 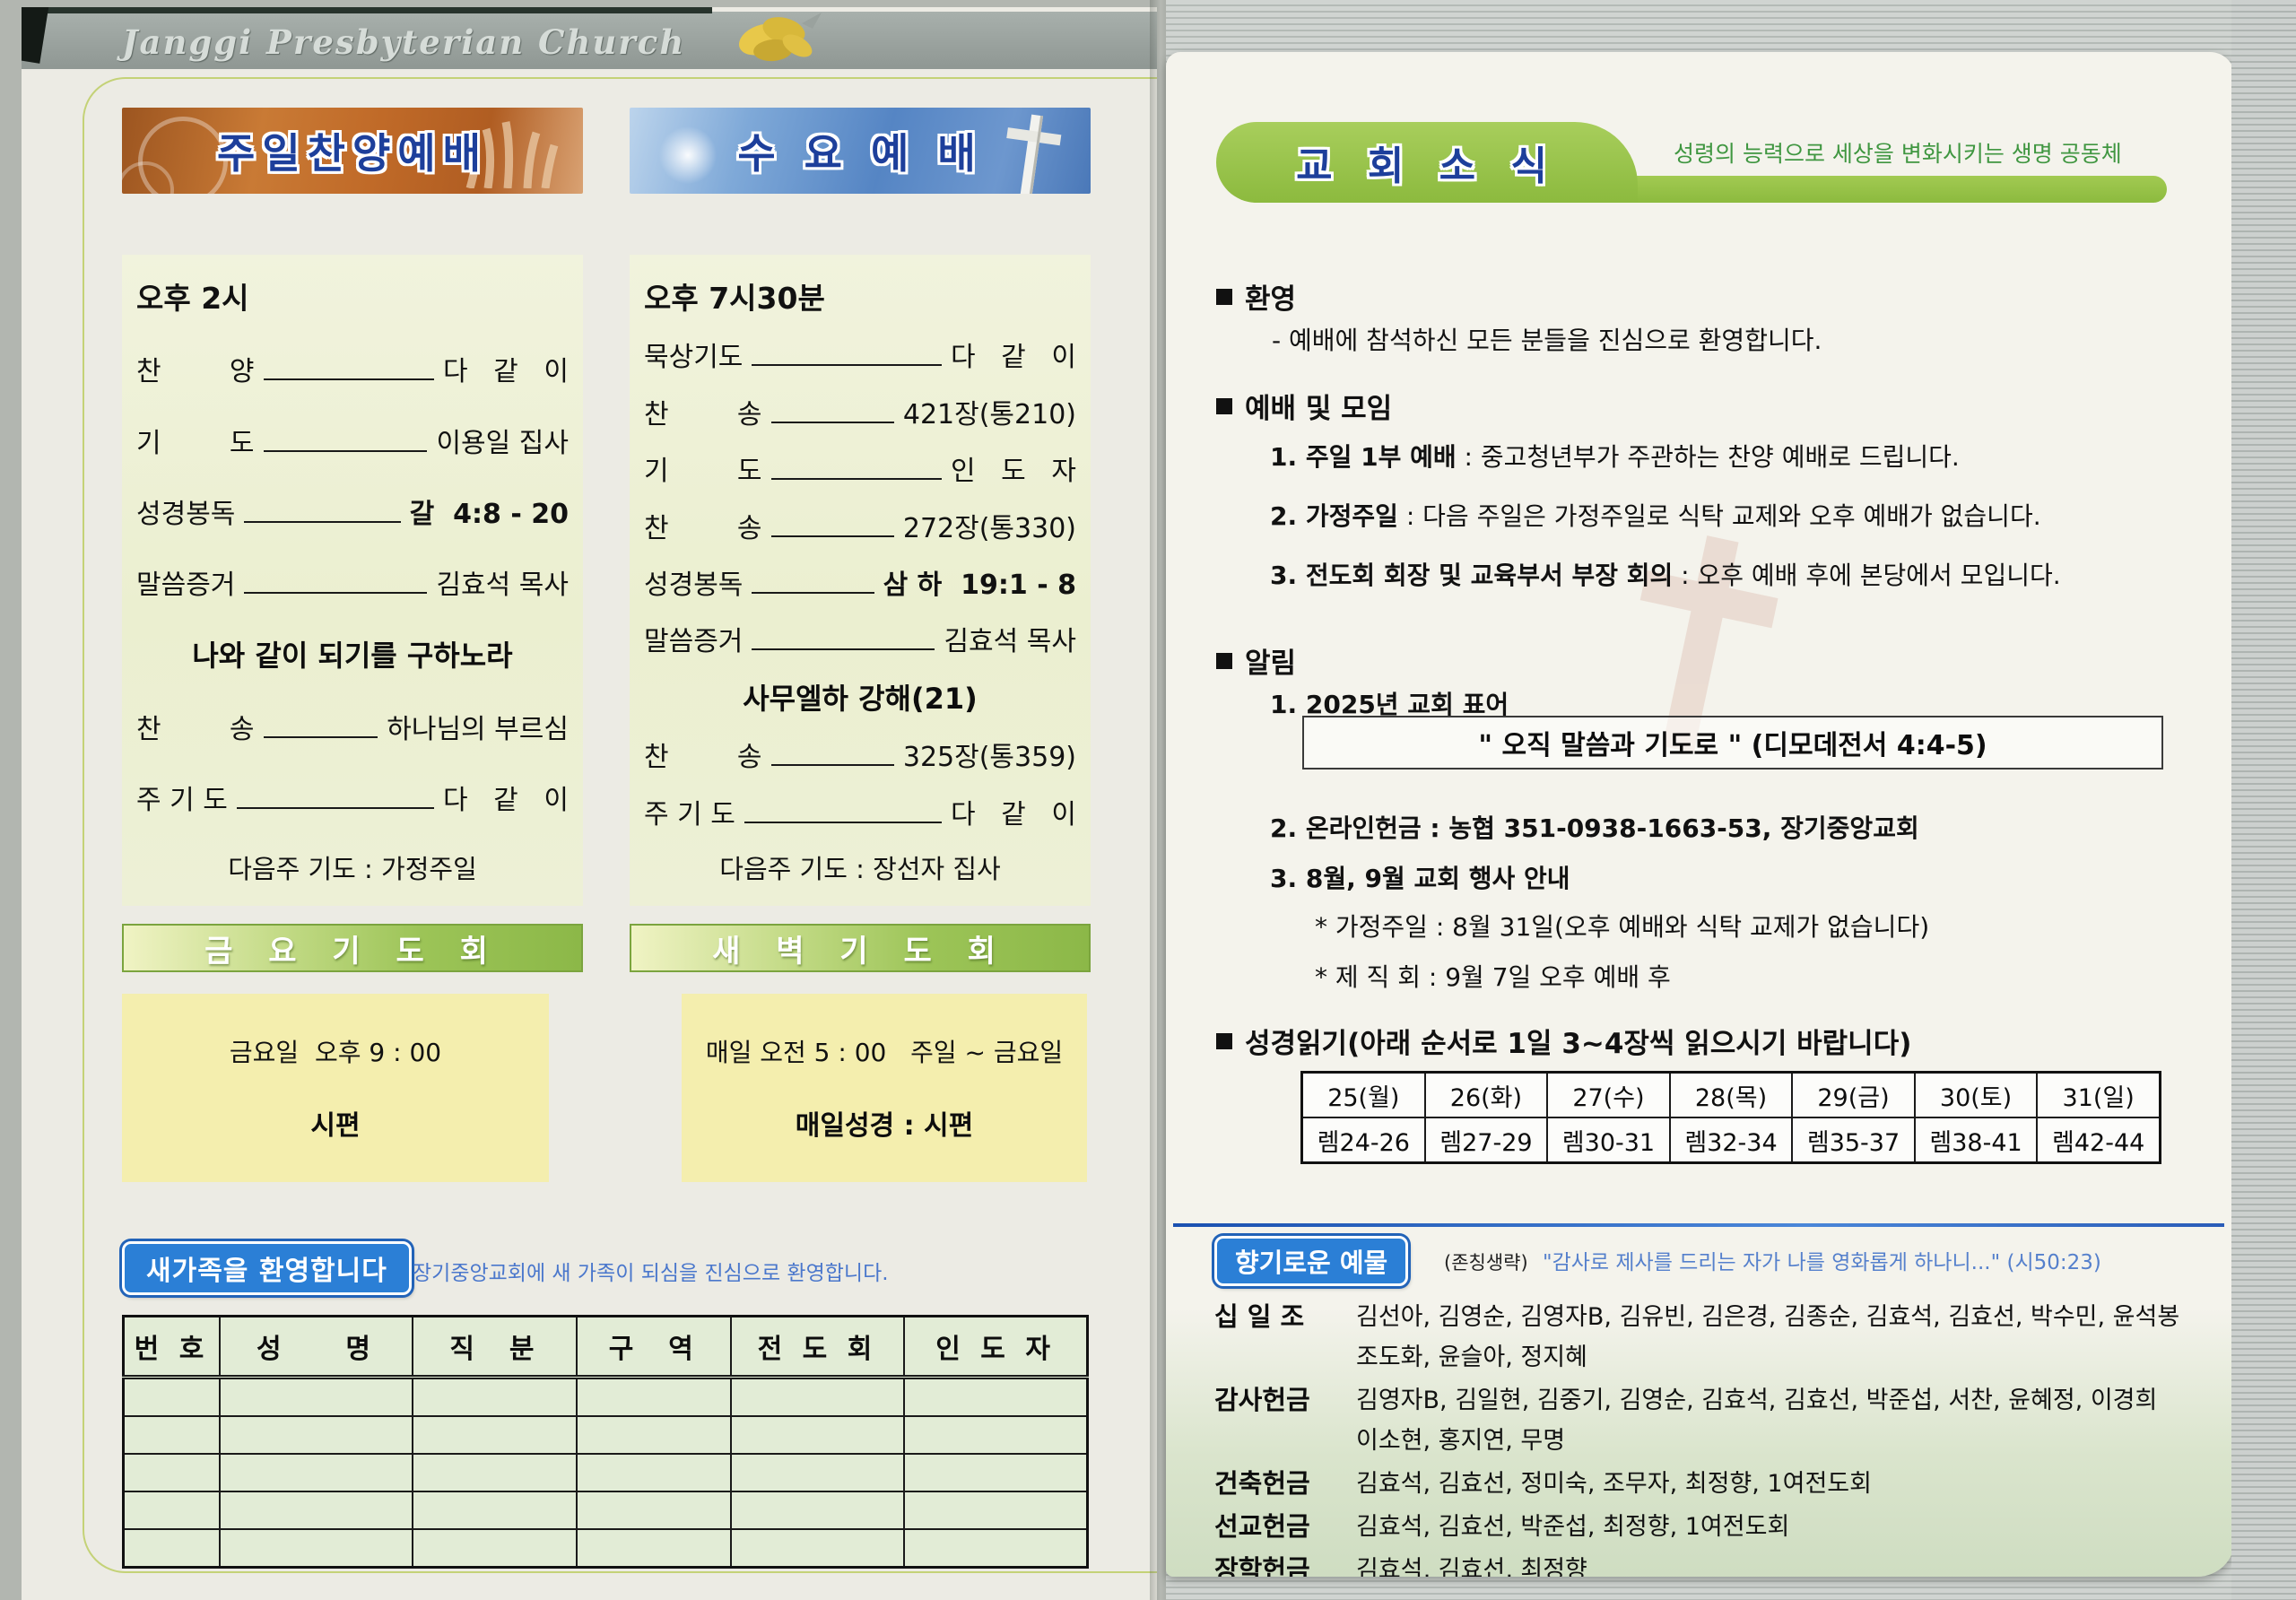 What do you see at coordinates (1160, 800) in the screenshot?
I see `page-fold` at bounding box center [1160, 800].